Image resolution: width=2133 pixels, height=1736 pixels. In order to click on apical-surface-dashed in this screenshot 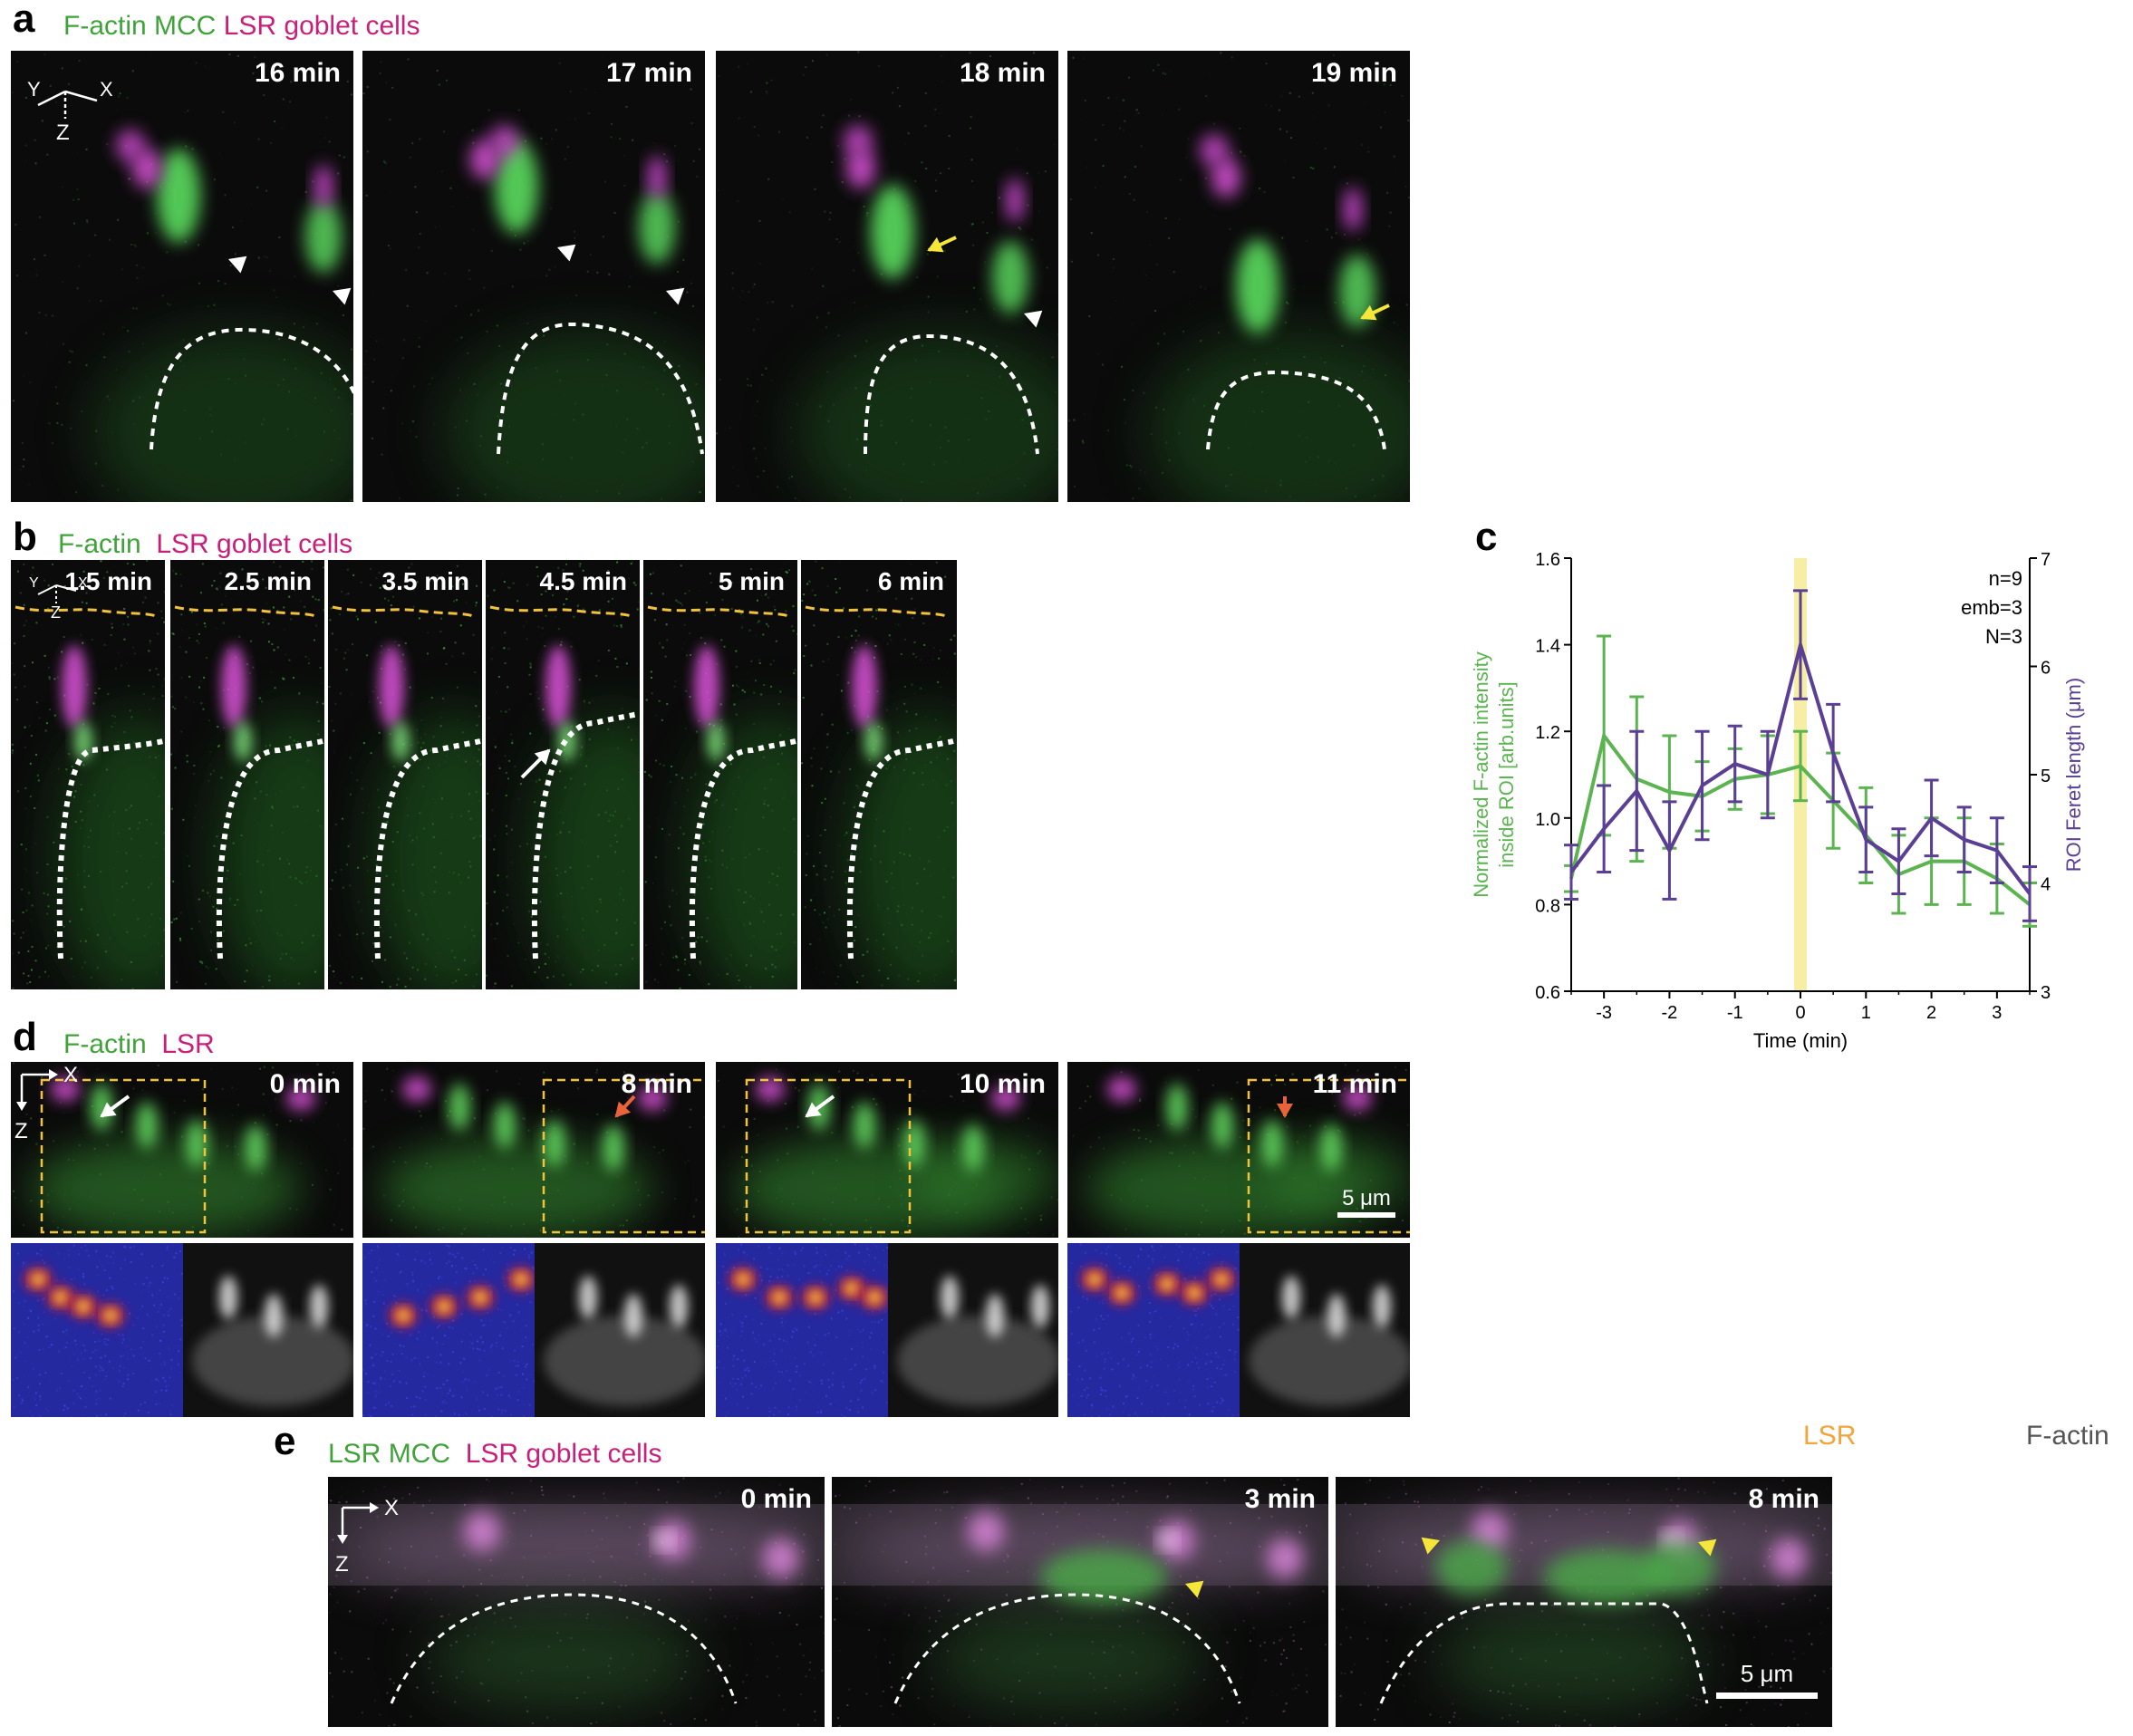, I will do `click(718, 611)`.